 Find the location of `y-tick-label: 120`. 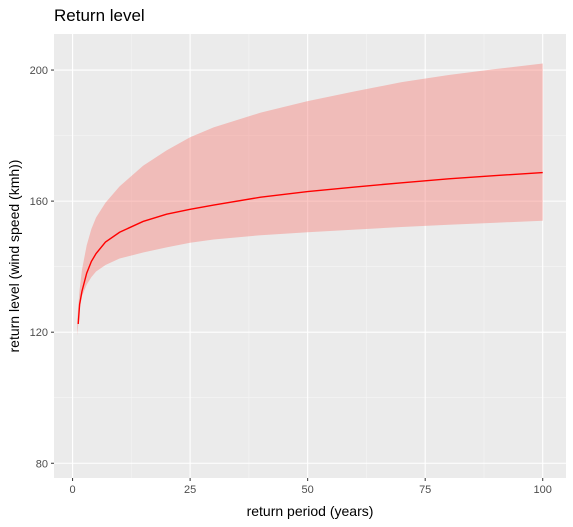

y-tick-label: 120 is located at coordinates (39, 333).